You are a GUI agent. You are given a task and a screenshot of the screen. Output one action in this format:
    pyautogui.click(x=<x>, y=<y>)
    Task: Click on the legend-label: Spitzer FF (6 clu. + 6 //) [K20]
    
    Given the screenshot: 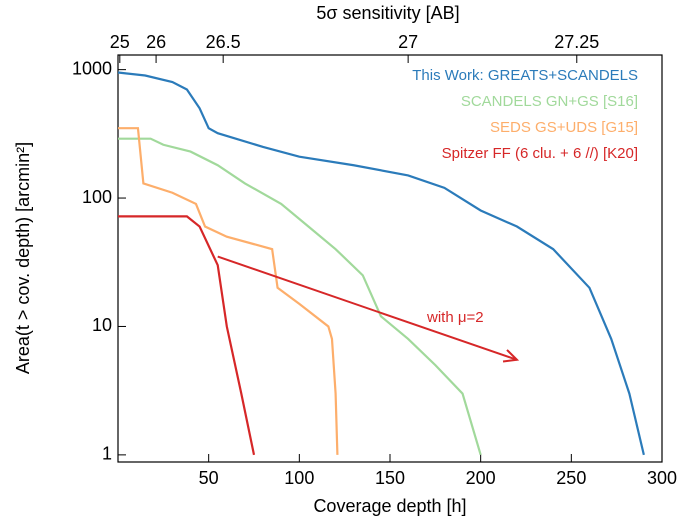 What is the action you would take?
    pyautogui.click(x=540, y=153)
    